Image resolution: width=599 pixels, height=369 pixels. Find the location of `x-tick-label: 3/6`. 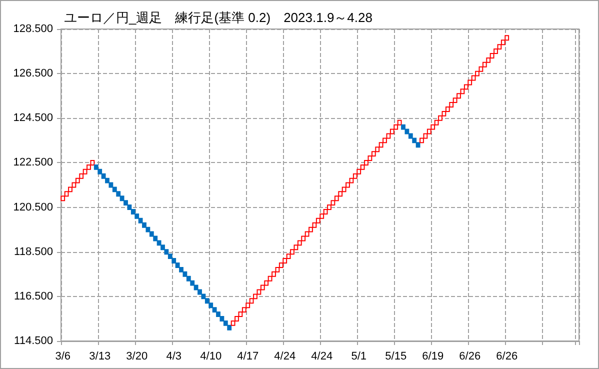

x-tick-label: 3/6 is located at coordinates (62, 356).